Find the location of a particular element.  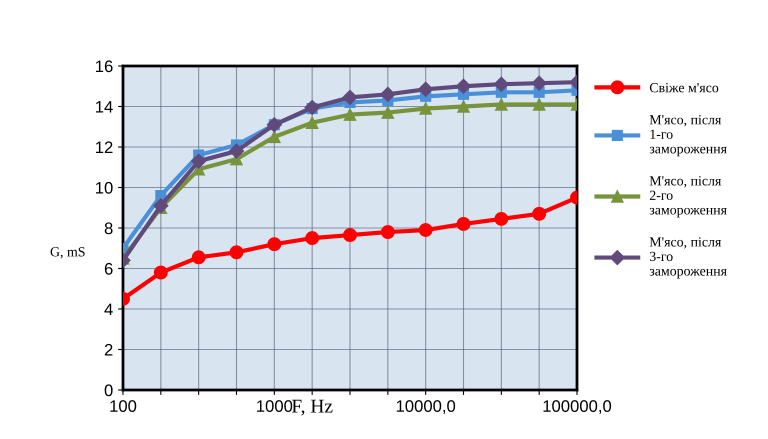

y-tick-label: 8 is located at coordinates (108, 228).